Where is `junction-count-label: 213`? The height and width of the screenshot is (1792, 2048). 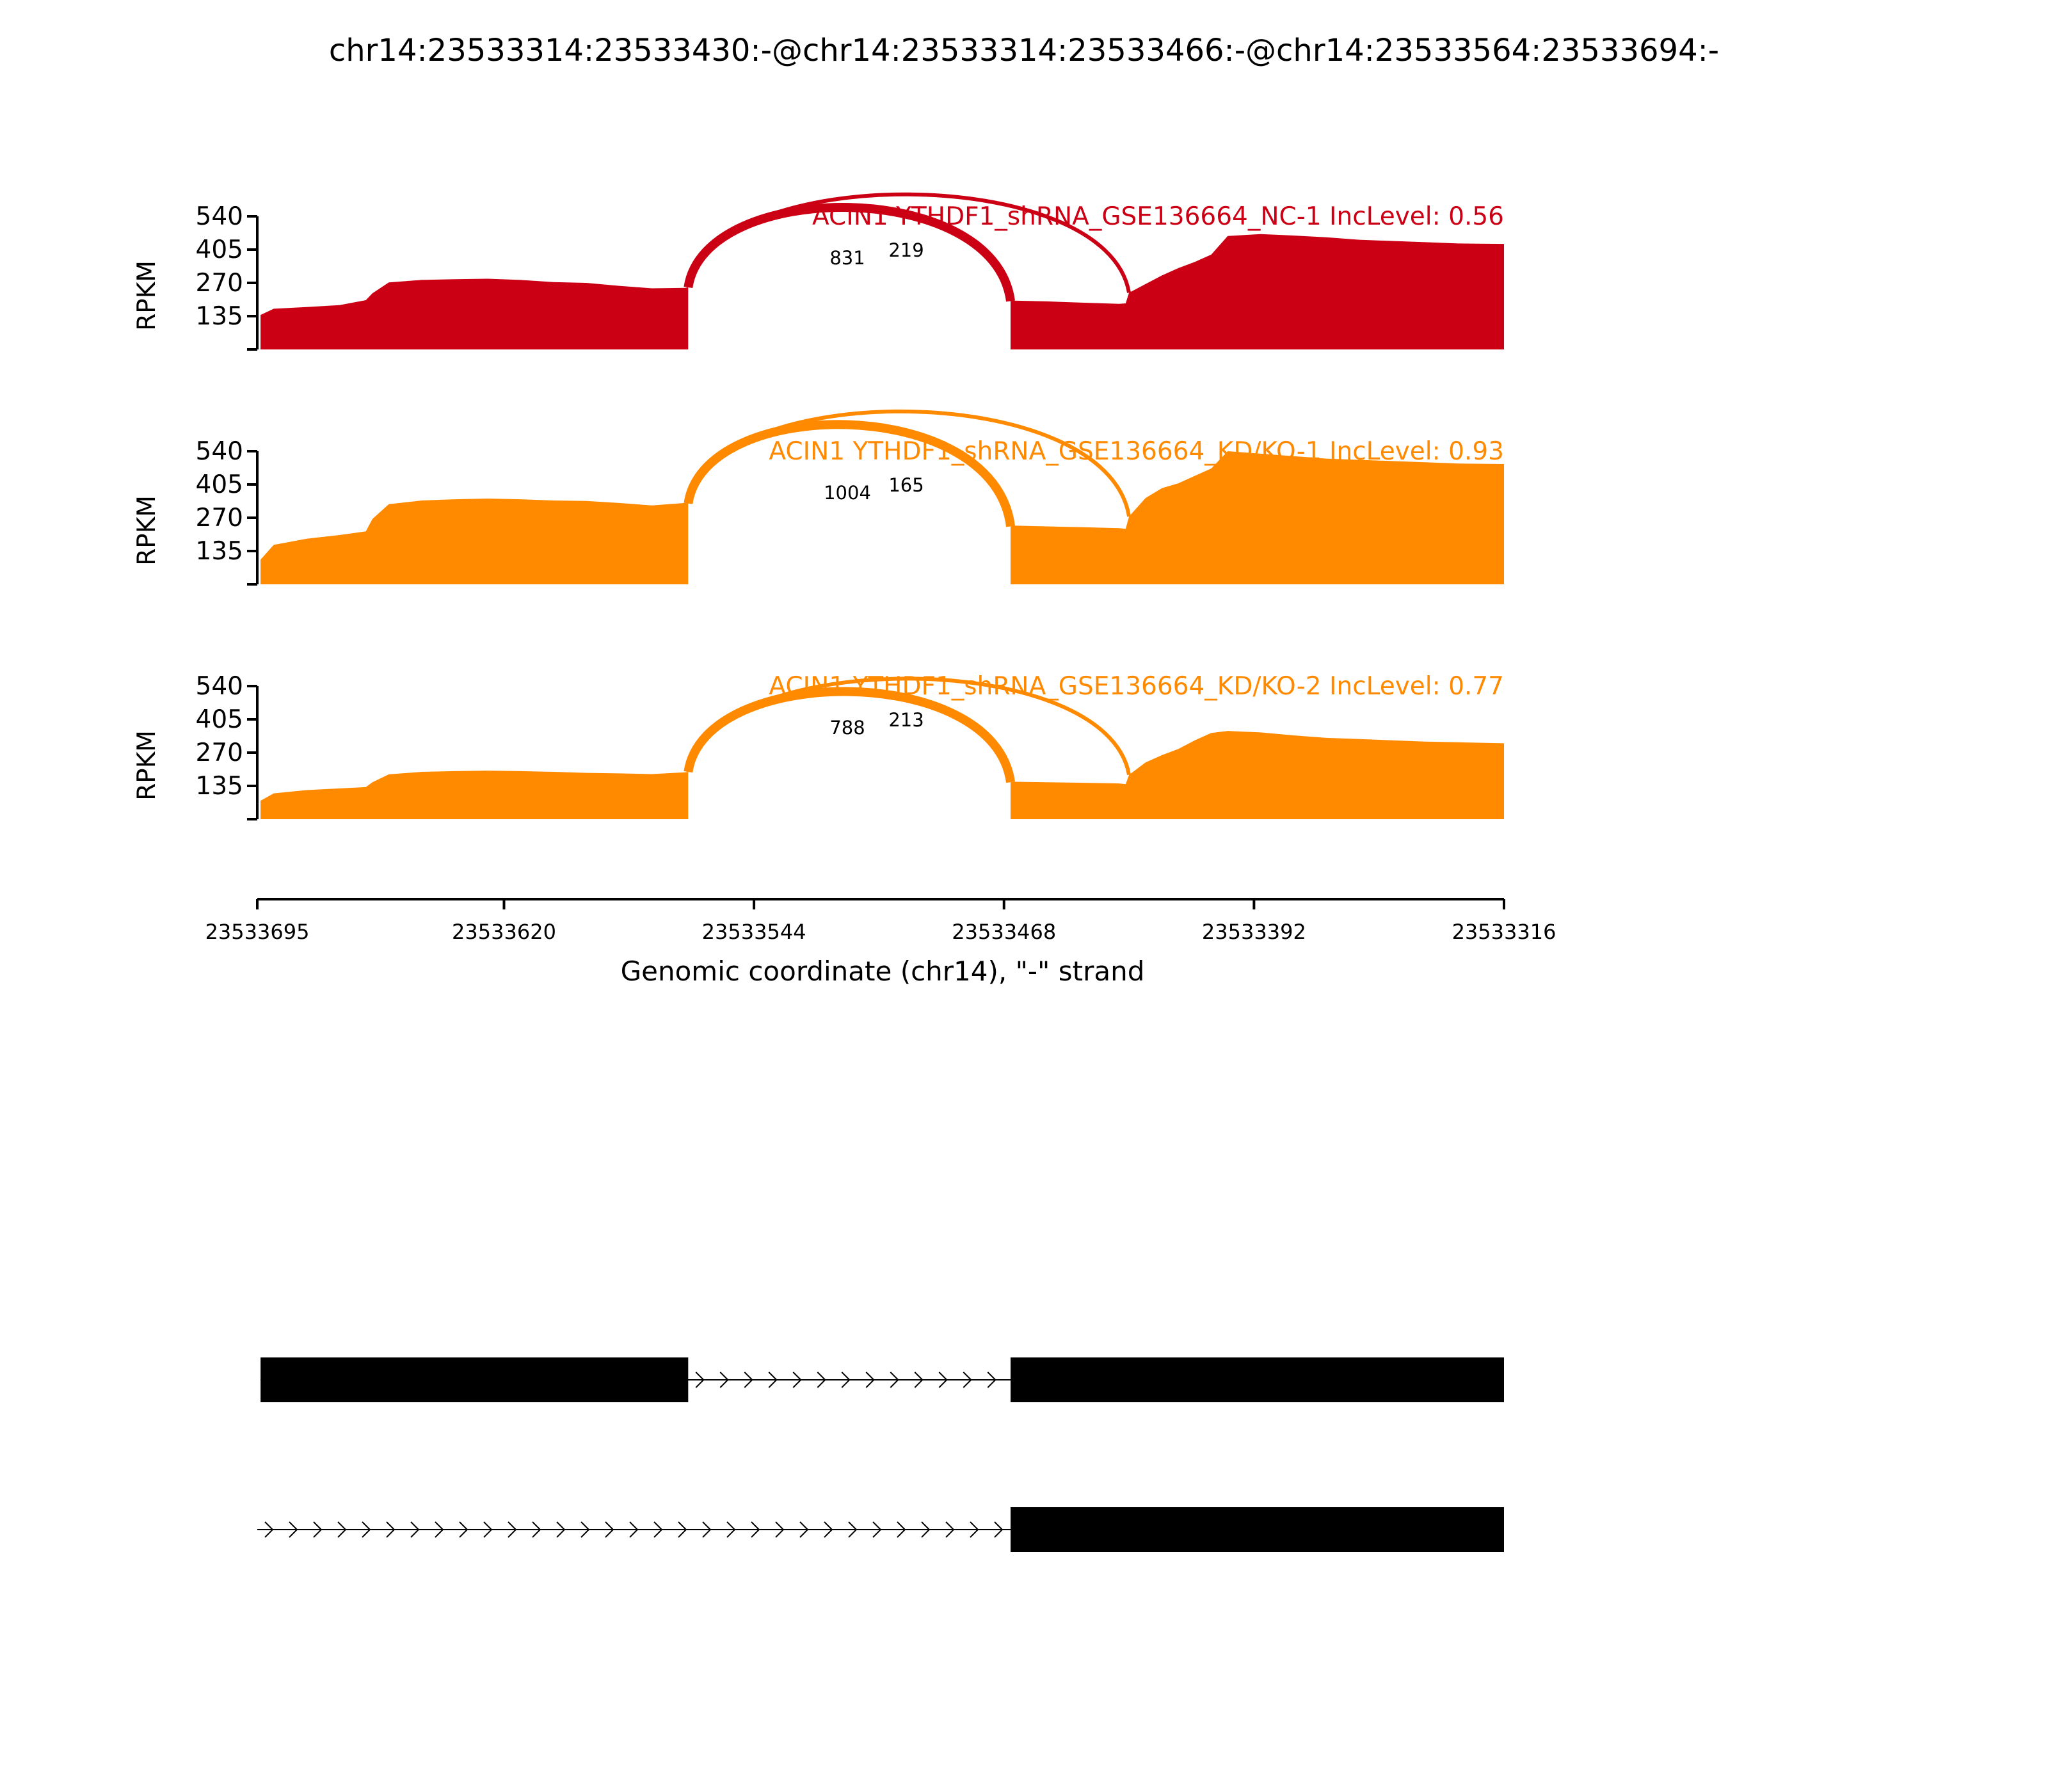 junction-count-label: 213 is located at coordinates (906, 720).